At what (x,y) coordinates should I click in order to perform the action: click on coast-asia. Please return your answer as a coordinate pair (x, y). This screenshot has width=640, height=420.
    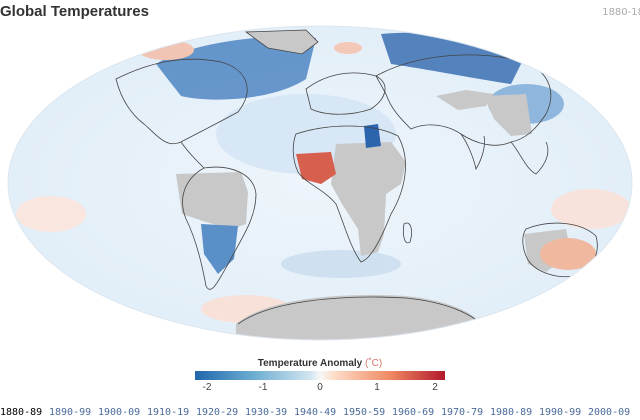
    Looking at the image, I should click on (463, 100).